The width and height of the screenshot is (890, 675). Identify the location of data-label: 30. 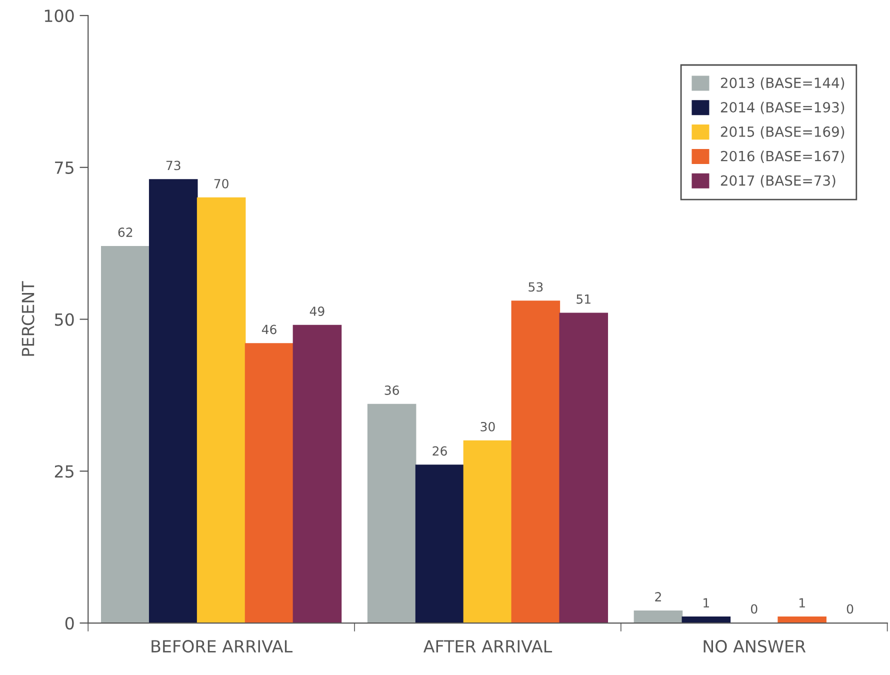
(487, 427).